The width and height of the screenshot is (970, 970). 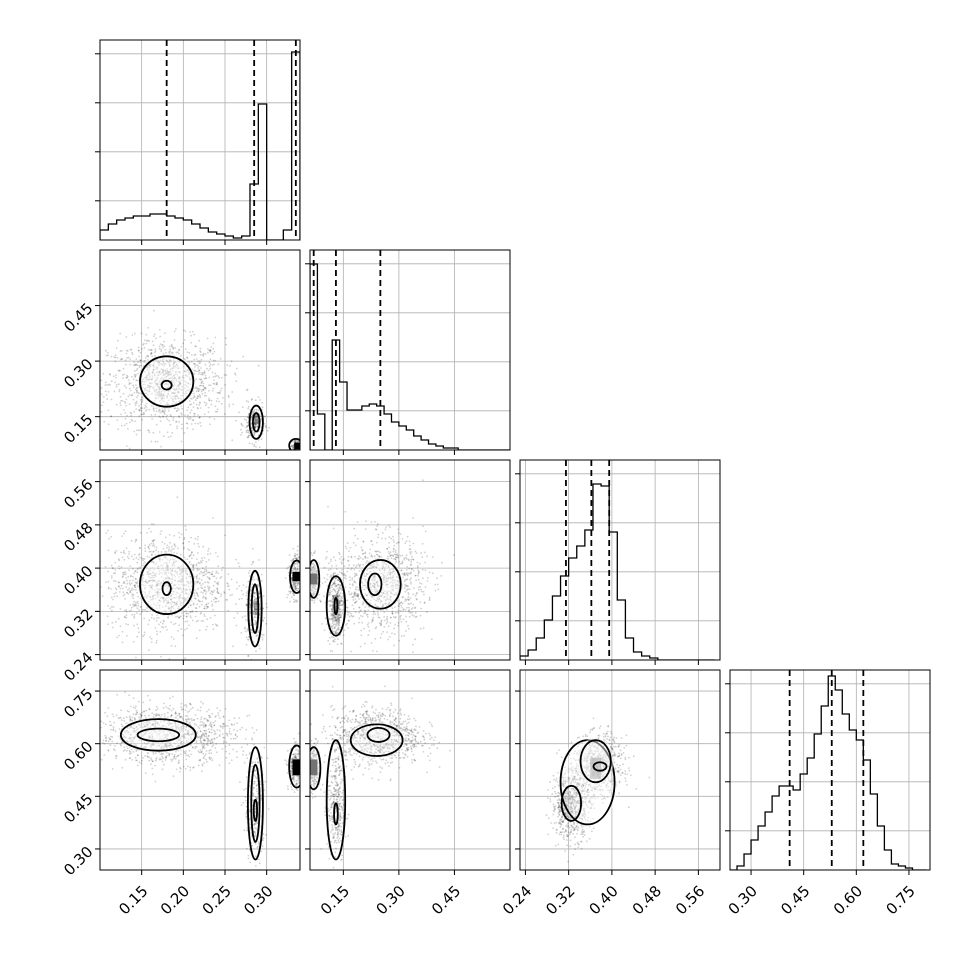 I want to click on panel-frame, so click(x=200, y=350).